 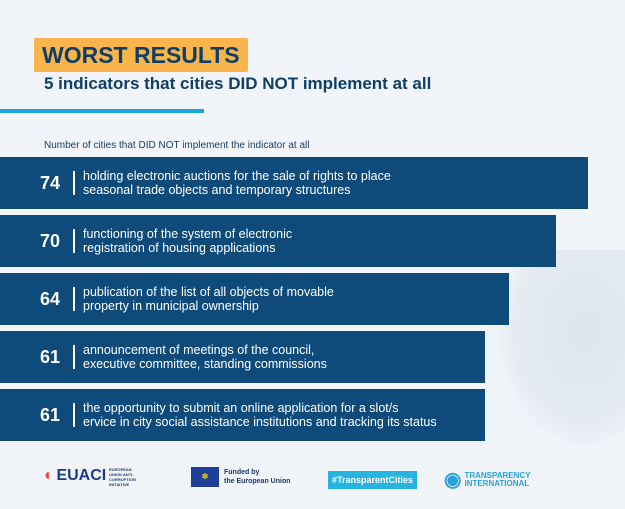 I want to click on ti-globe-icon: ◉, so click(x=453, y=480).